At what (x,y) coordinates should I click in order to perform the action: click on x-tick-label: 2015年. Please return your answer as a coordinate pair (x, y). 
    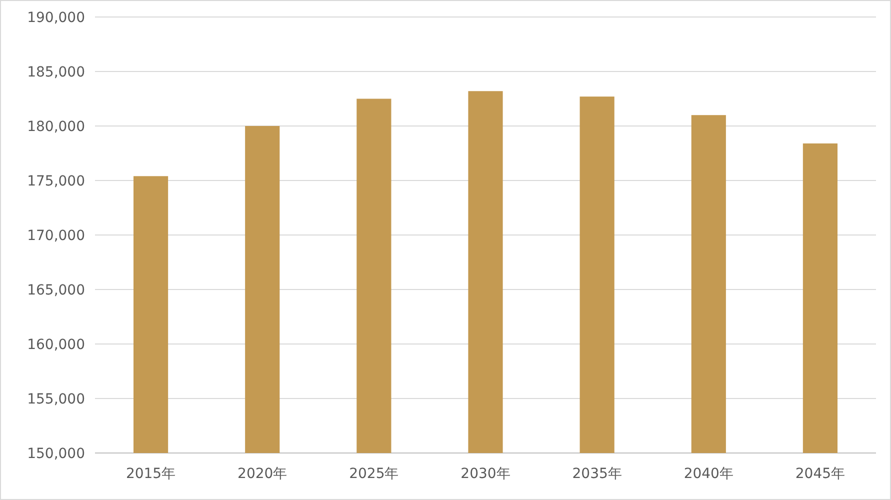
    Looking at the image, I should click on (151, 474).